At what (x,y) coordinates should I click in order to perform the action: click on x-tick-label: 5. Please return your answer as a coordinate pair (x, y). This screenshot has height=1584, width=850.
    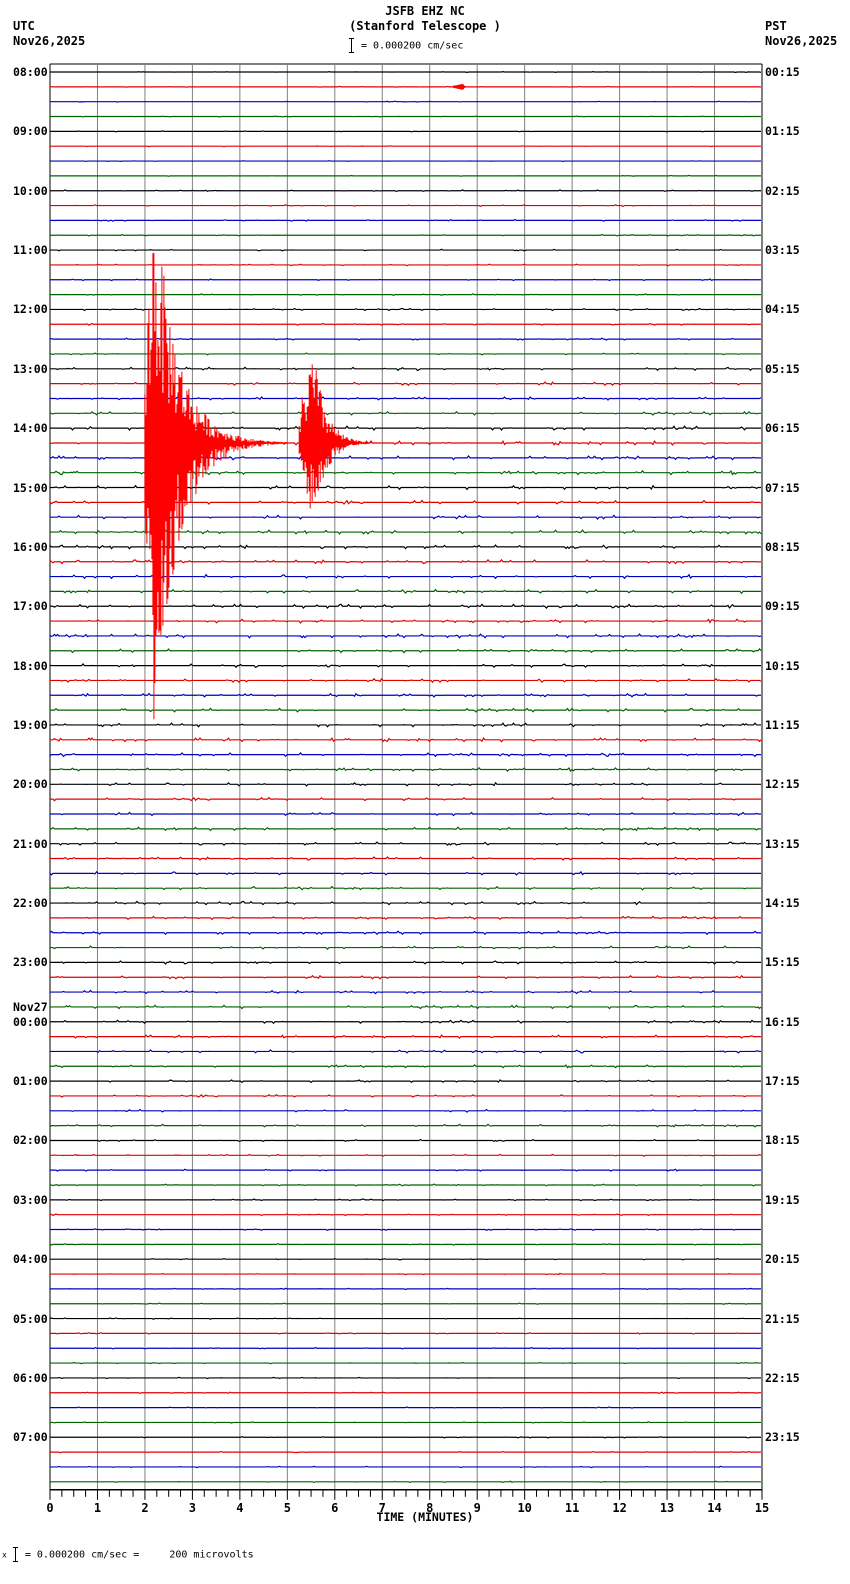
    Looking at the image, I should click on (287, 1508).